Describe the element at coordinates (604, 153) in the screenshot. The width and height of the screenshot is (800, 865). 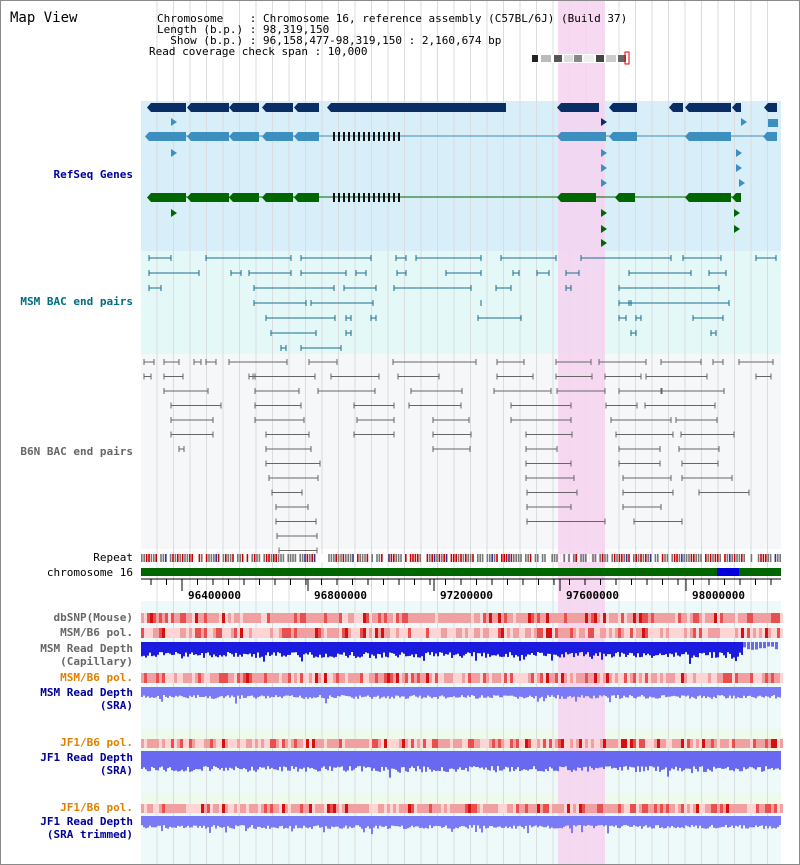
I see `gene-marker` at that location.